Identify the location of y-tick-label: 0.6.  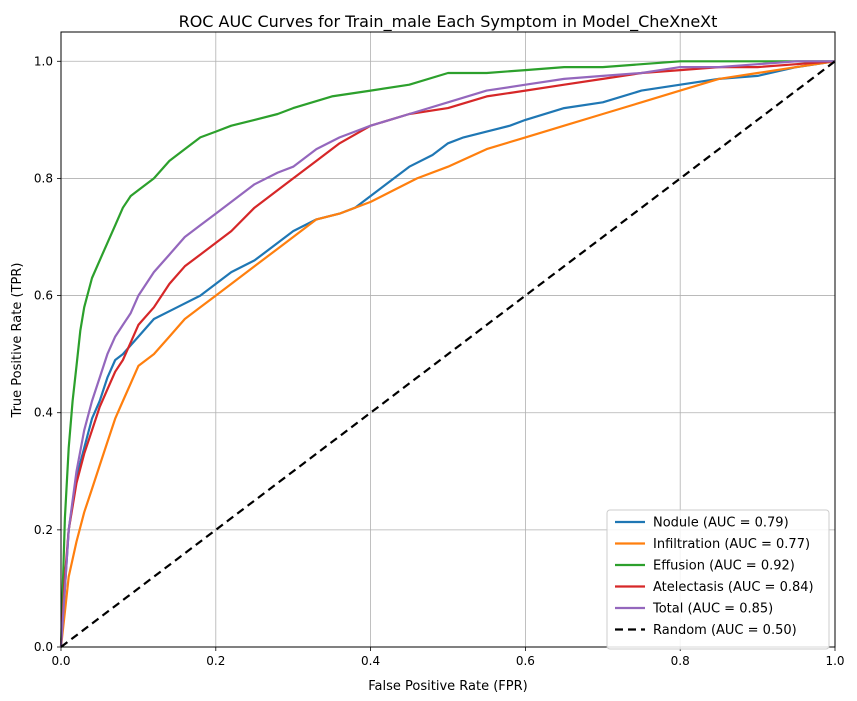
(43, 296).